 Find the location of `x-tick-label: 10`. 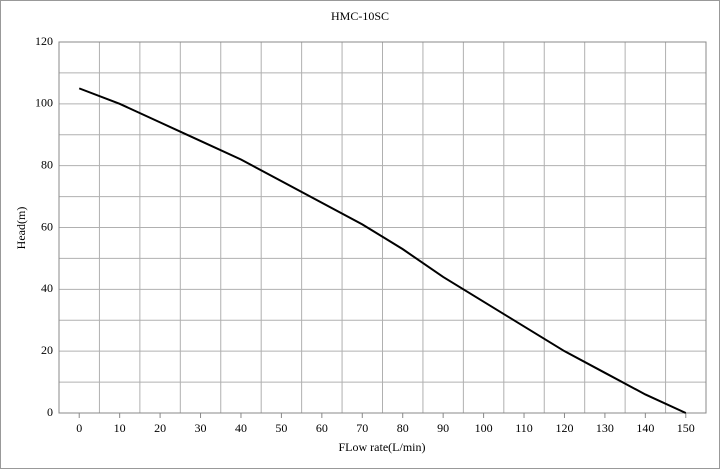

x-tick-label: 10 is located at coordinates (120, 428).